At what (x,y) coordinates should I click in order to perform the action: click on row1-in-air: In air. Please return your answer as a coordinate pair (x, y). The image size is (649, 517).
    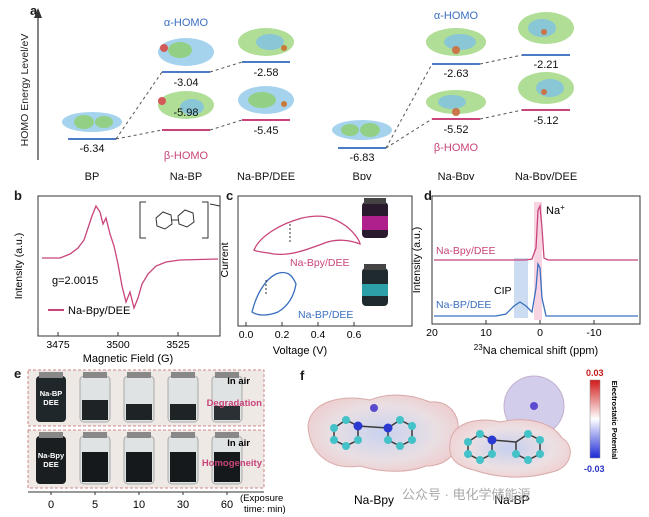
    Looking at the image, I should click on (238, 381).